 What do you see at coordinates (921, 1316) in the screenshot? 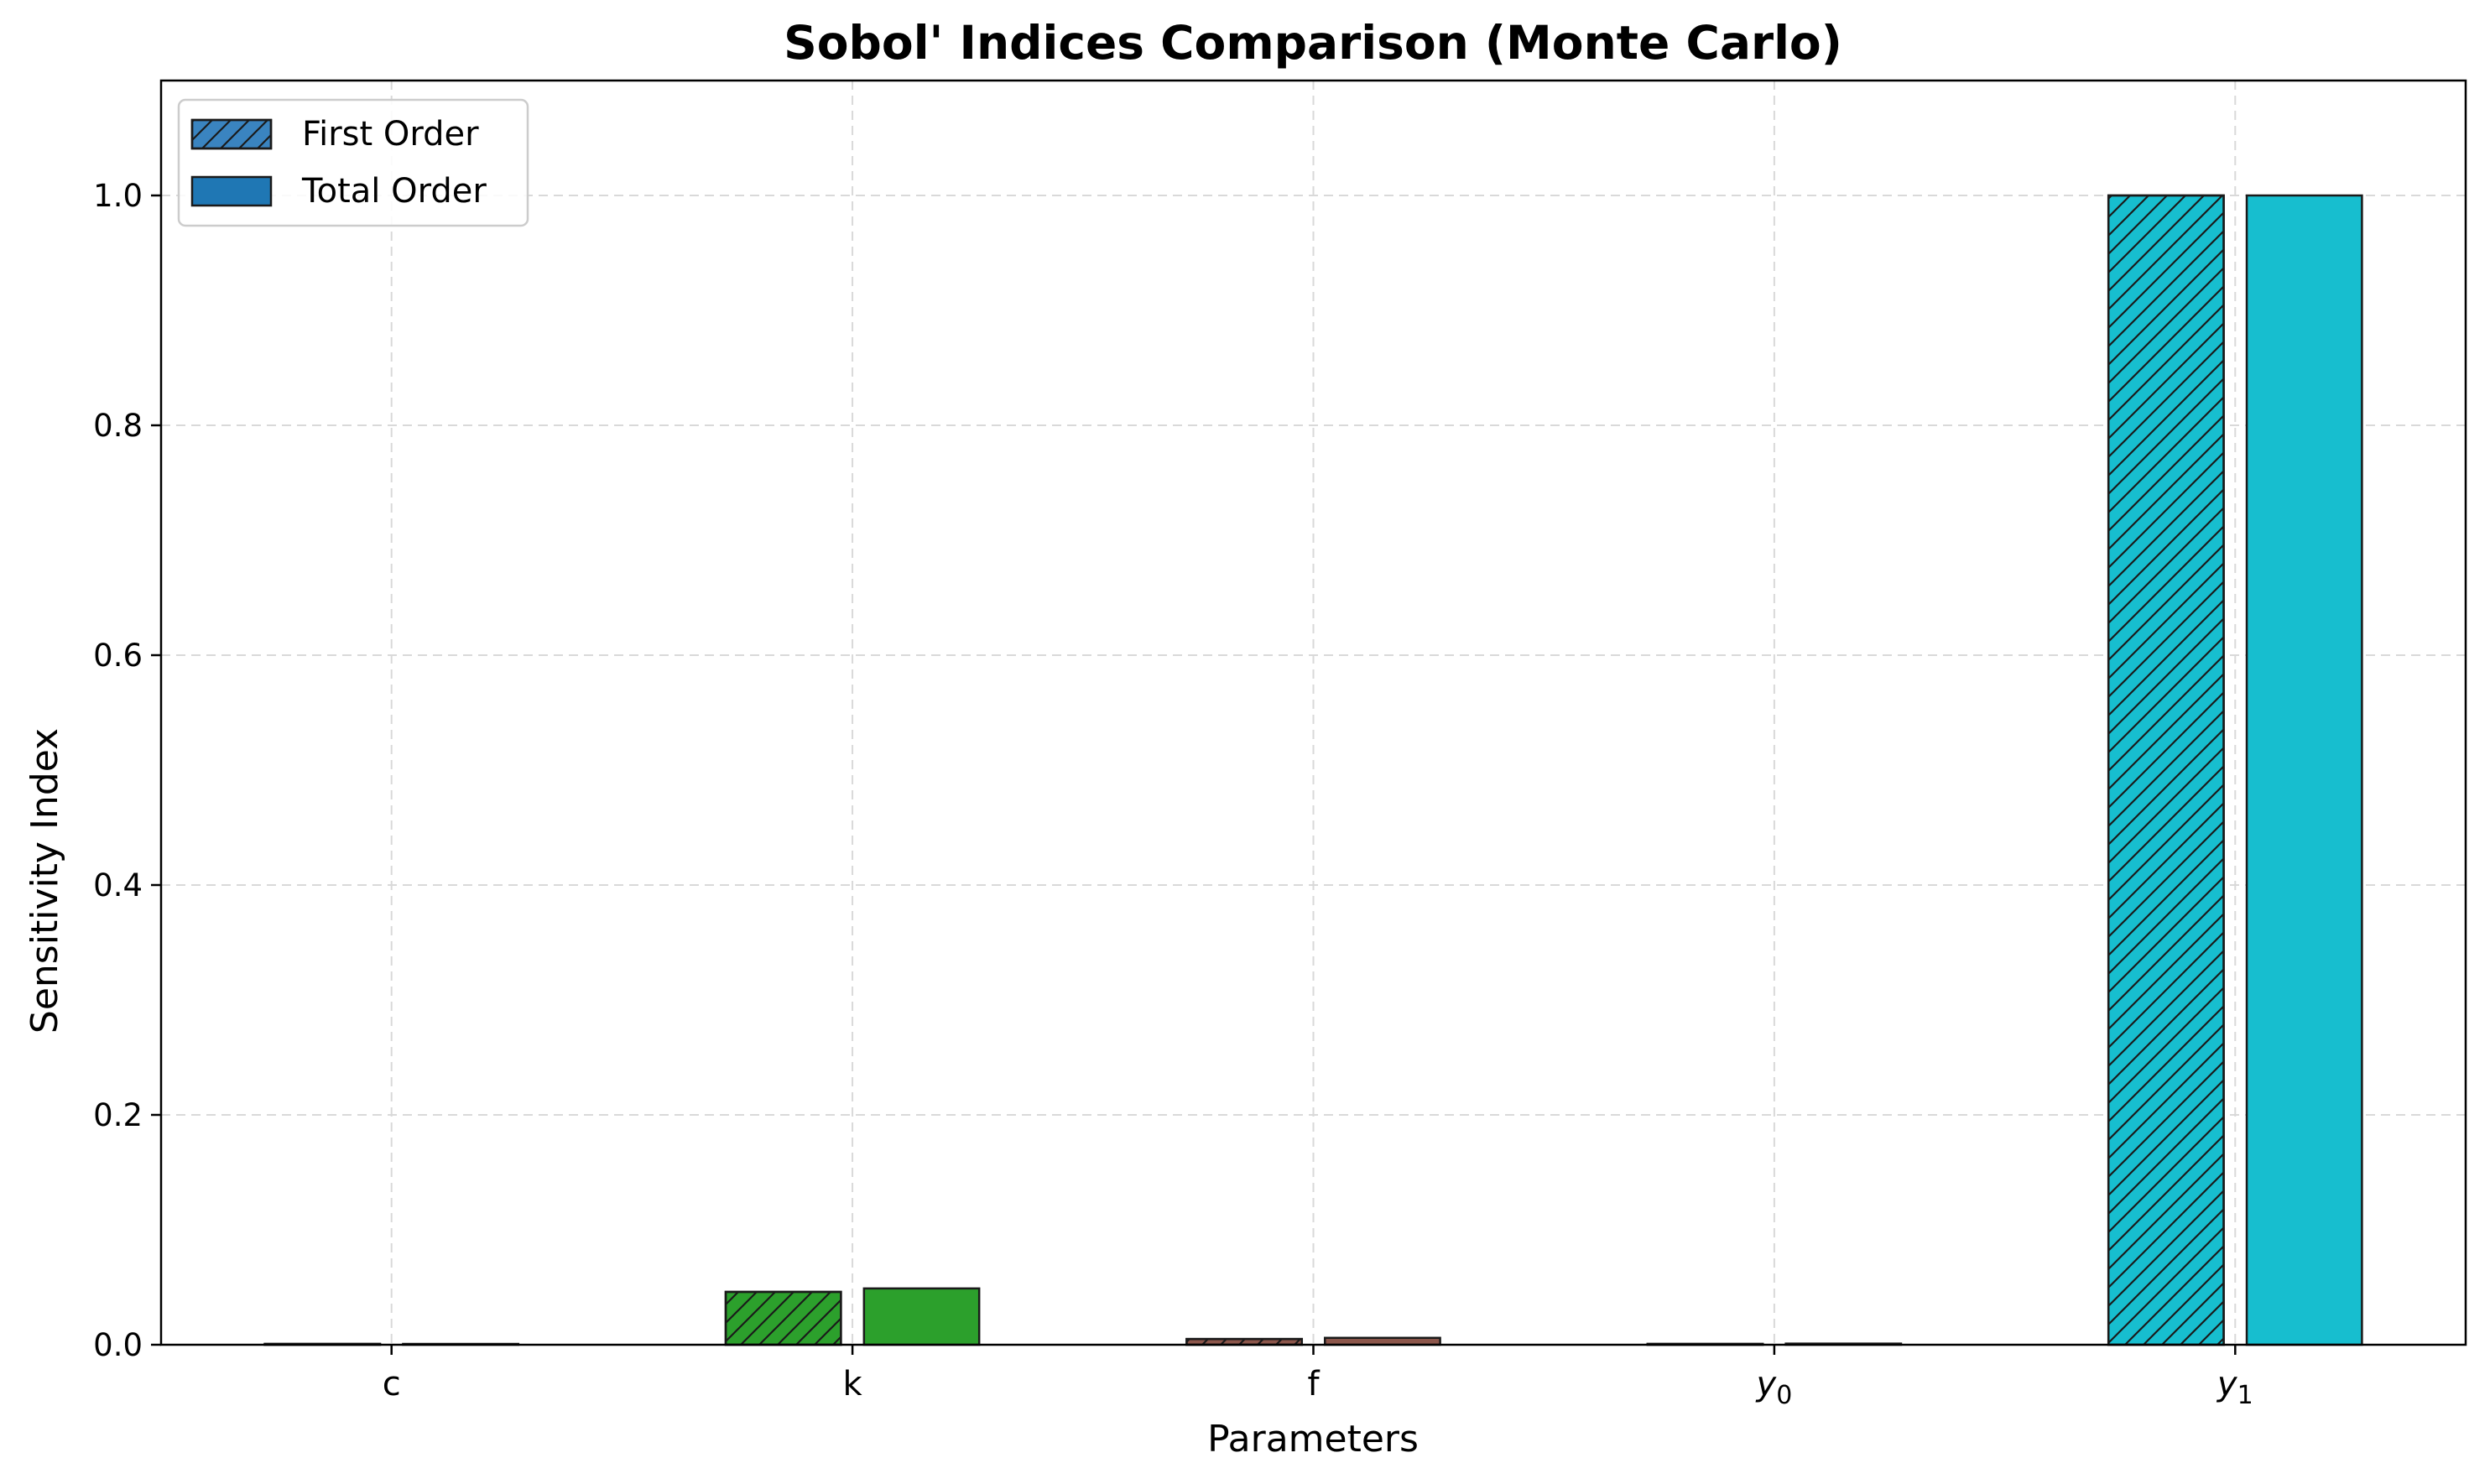
I see `bar-total-order-k` at bounding box center [921, 1316].